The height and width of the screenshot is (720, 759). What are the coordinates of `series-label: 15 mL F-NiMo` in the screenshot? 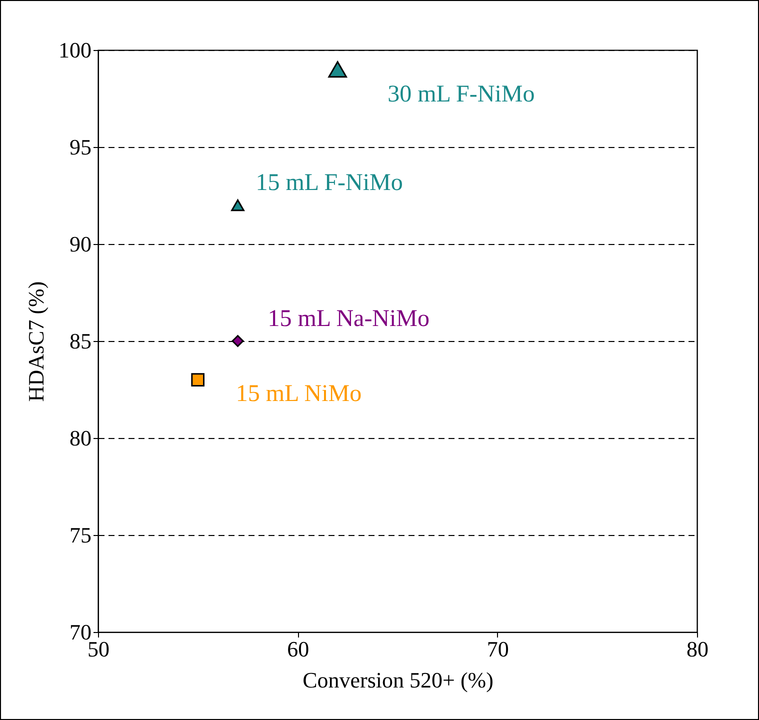 It's located at (329, 183).